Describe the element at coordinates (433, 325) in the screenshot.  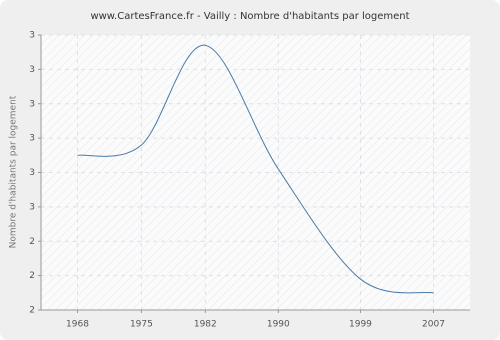
I see `x-tick-label: 2007` at that location.